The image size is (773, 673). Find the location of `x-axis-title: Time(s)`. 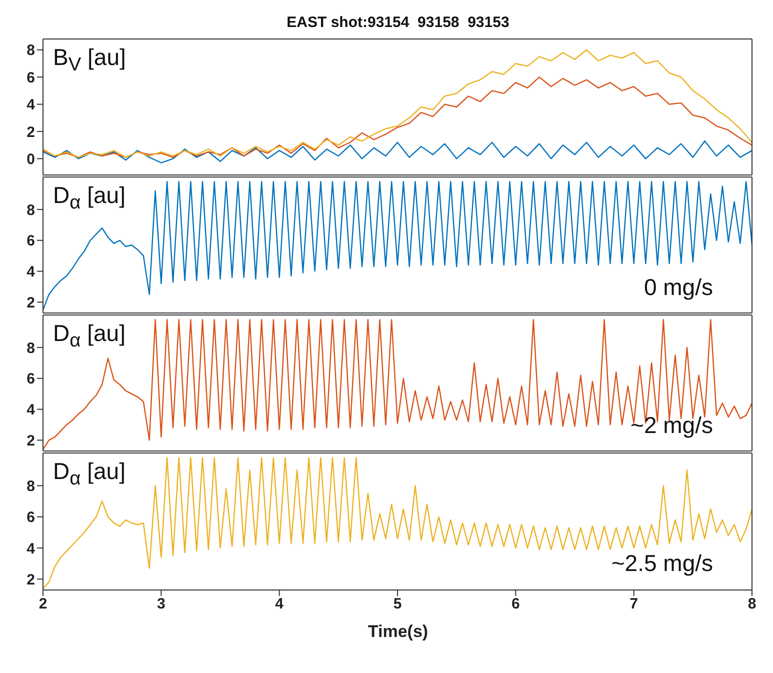

x-axis-title: Time(s) is located at coordinates (398, 632).